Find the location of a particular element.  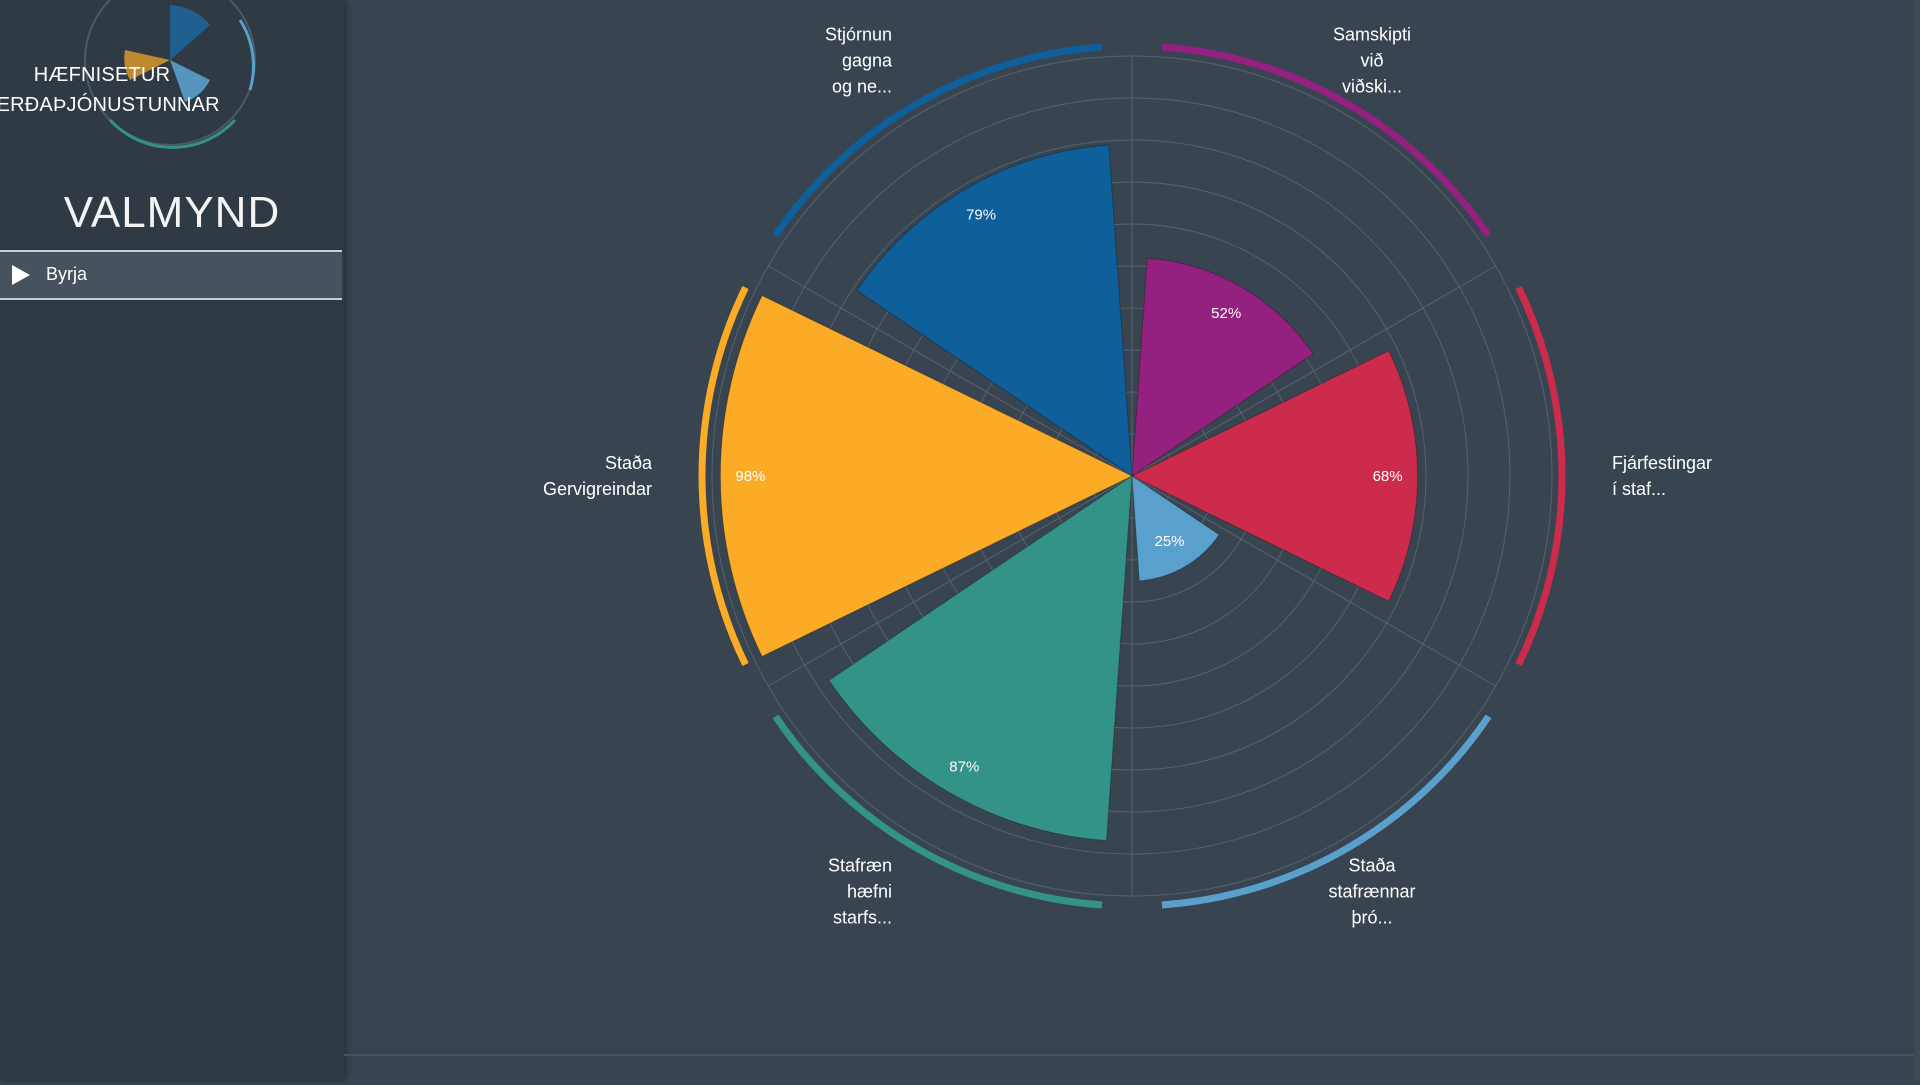

category-label-line: gagna is located at coordinates (867, 60).